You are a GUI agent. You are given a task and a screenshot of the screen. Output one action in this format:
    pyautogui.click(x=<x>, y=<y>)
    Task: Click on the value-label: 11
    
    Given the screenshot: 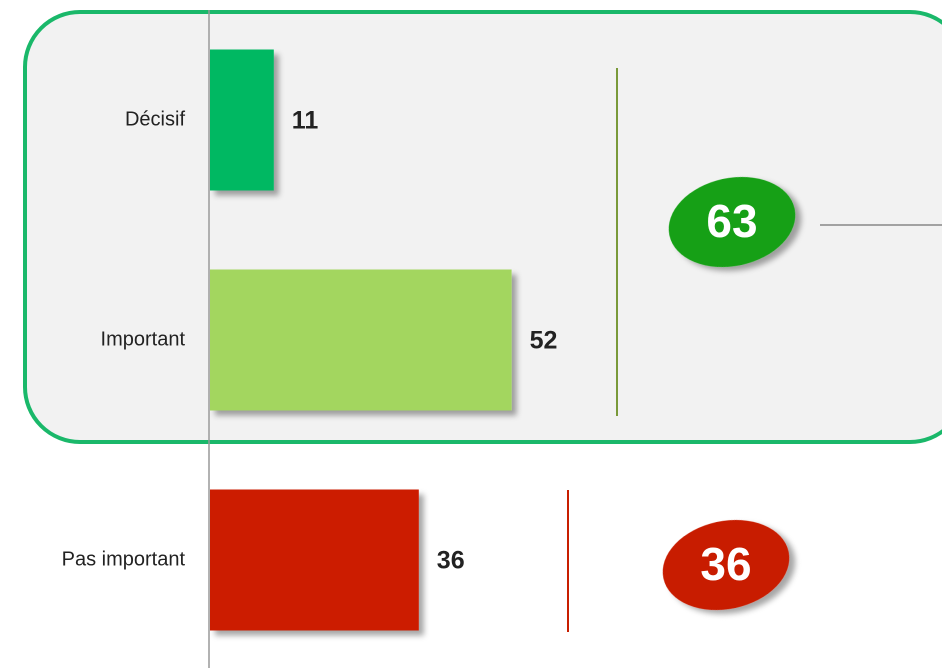 What is the action you would take?
    pyautogui.click(x=305, y=121)
    